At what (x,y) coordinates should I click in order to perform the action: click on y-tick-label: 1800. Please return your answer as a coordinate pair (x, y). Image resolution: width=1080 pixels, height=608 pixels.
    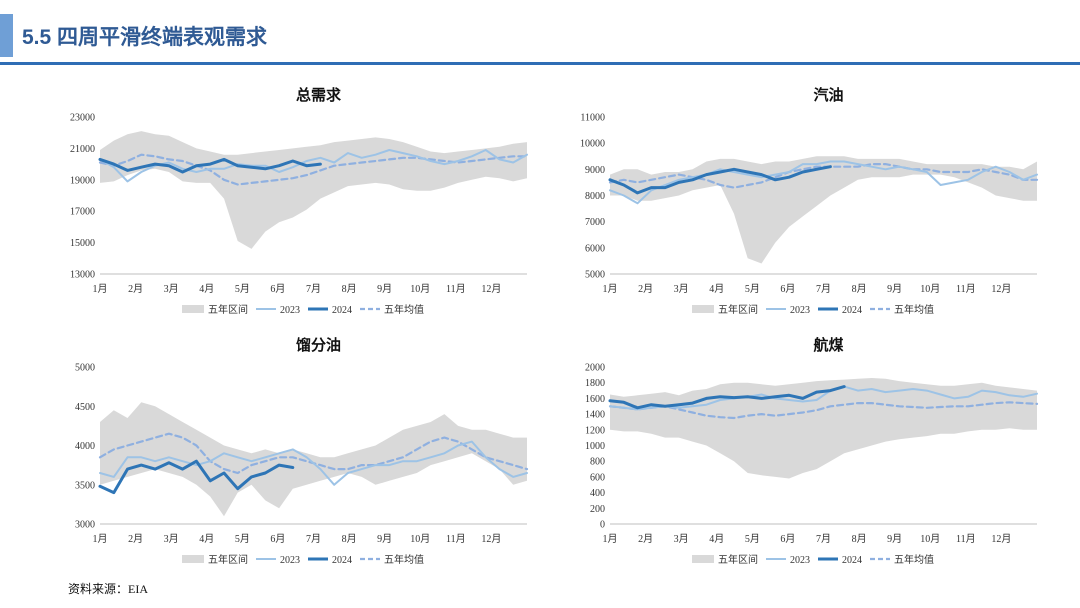
    Looking at the image, I should click on (595, 383).